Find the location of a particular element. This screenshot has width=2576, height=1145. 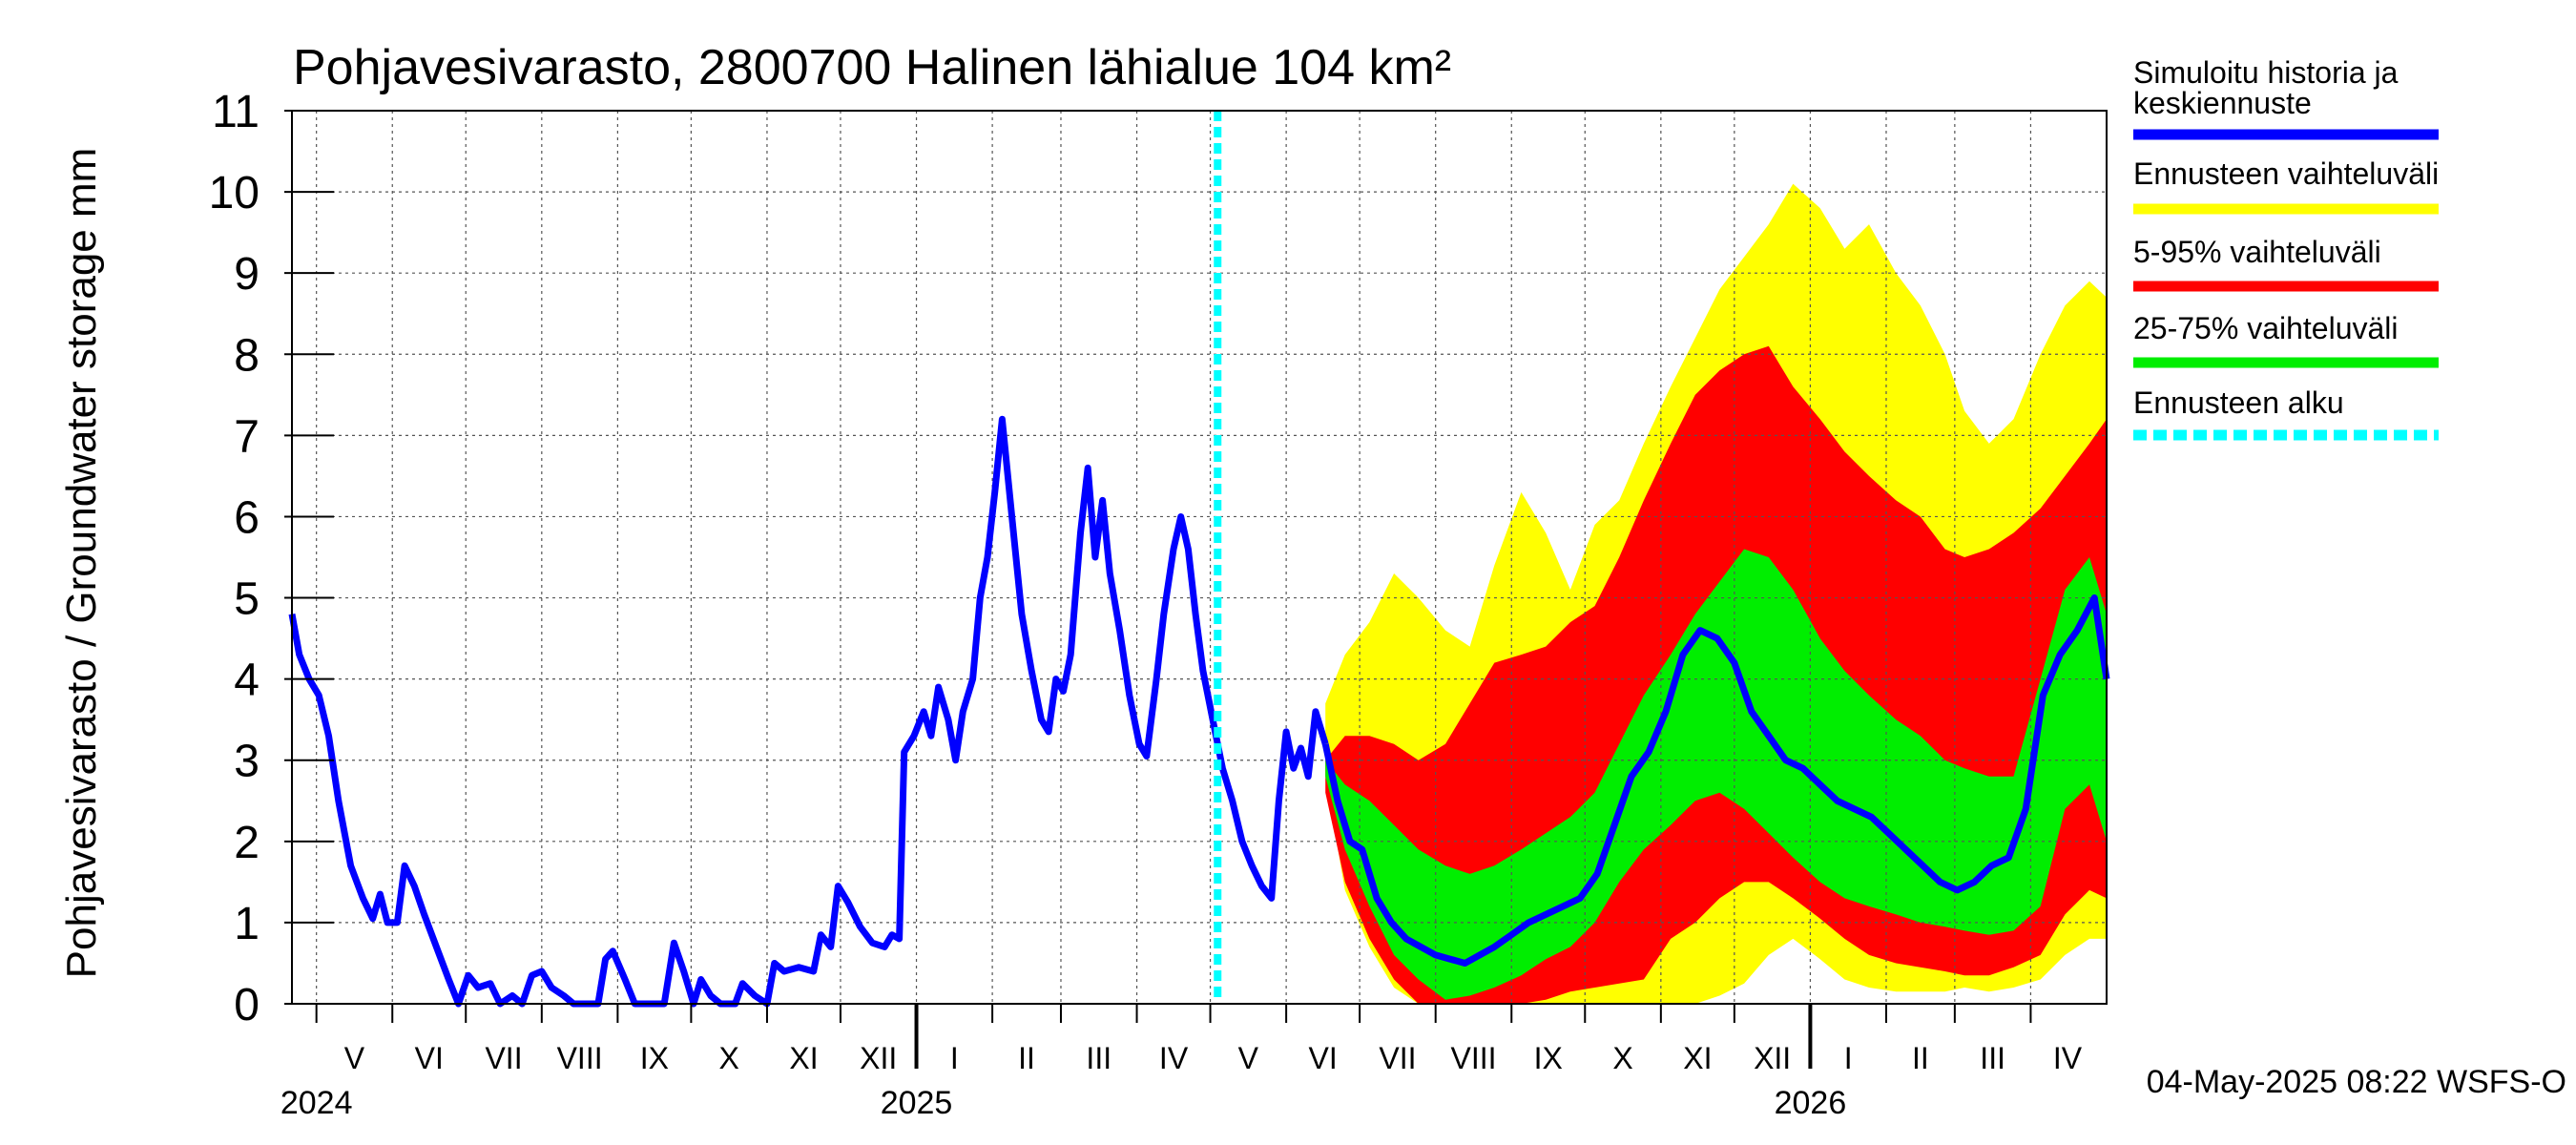

y-tick-label: 4 is located at coordinates (247, 681).